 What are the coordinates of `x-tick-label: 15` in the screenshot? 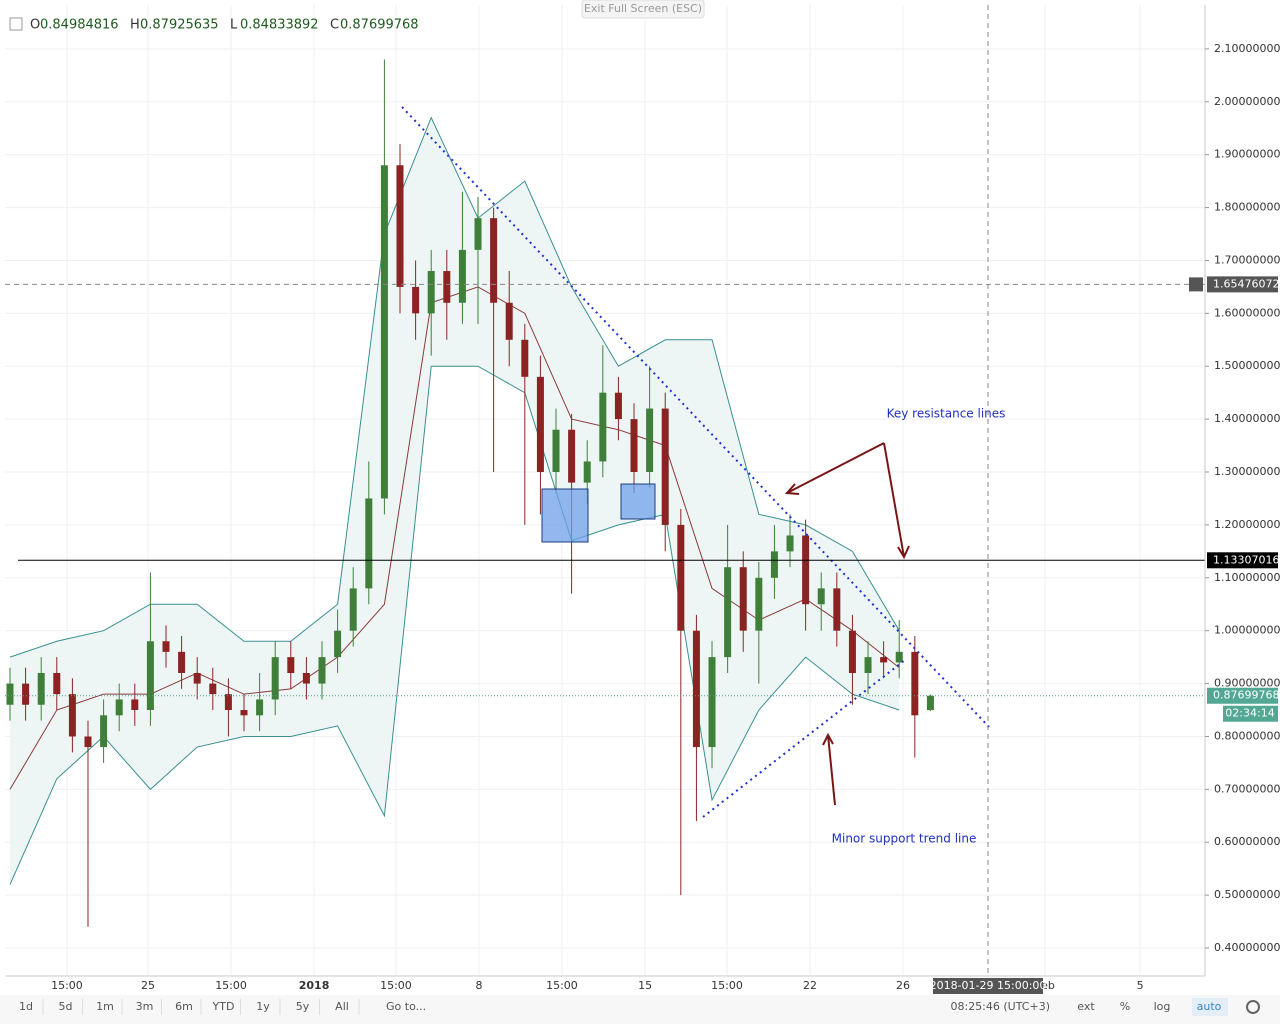 It's located at (645, 985).